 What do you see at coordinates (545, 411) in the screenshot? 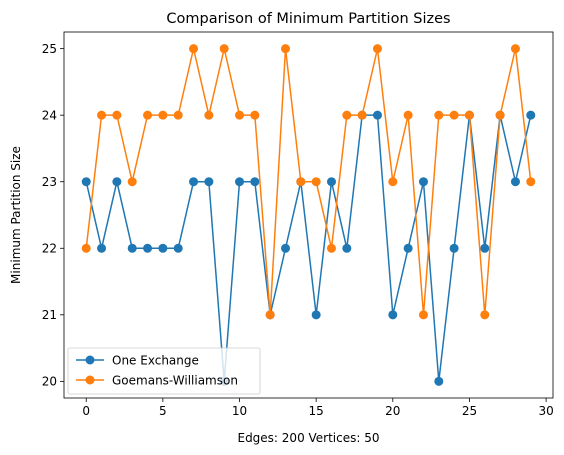
I see `x-tick-label: 30` at bounding box center [545, 411].